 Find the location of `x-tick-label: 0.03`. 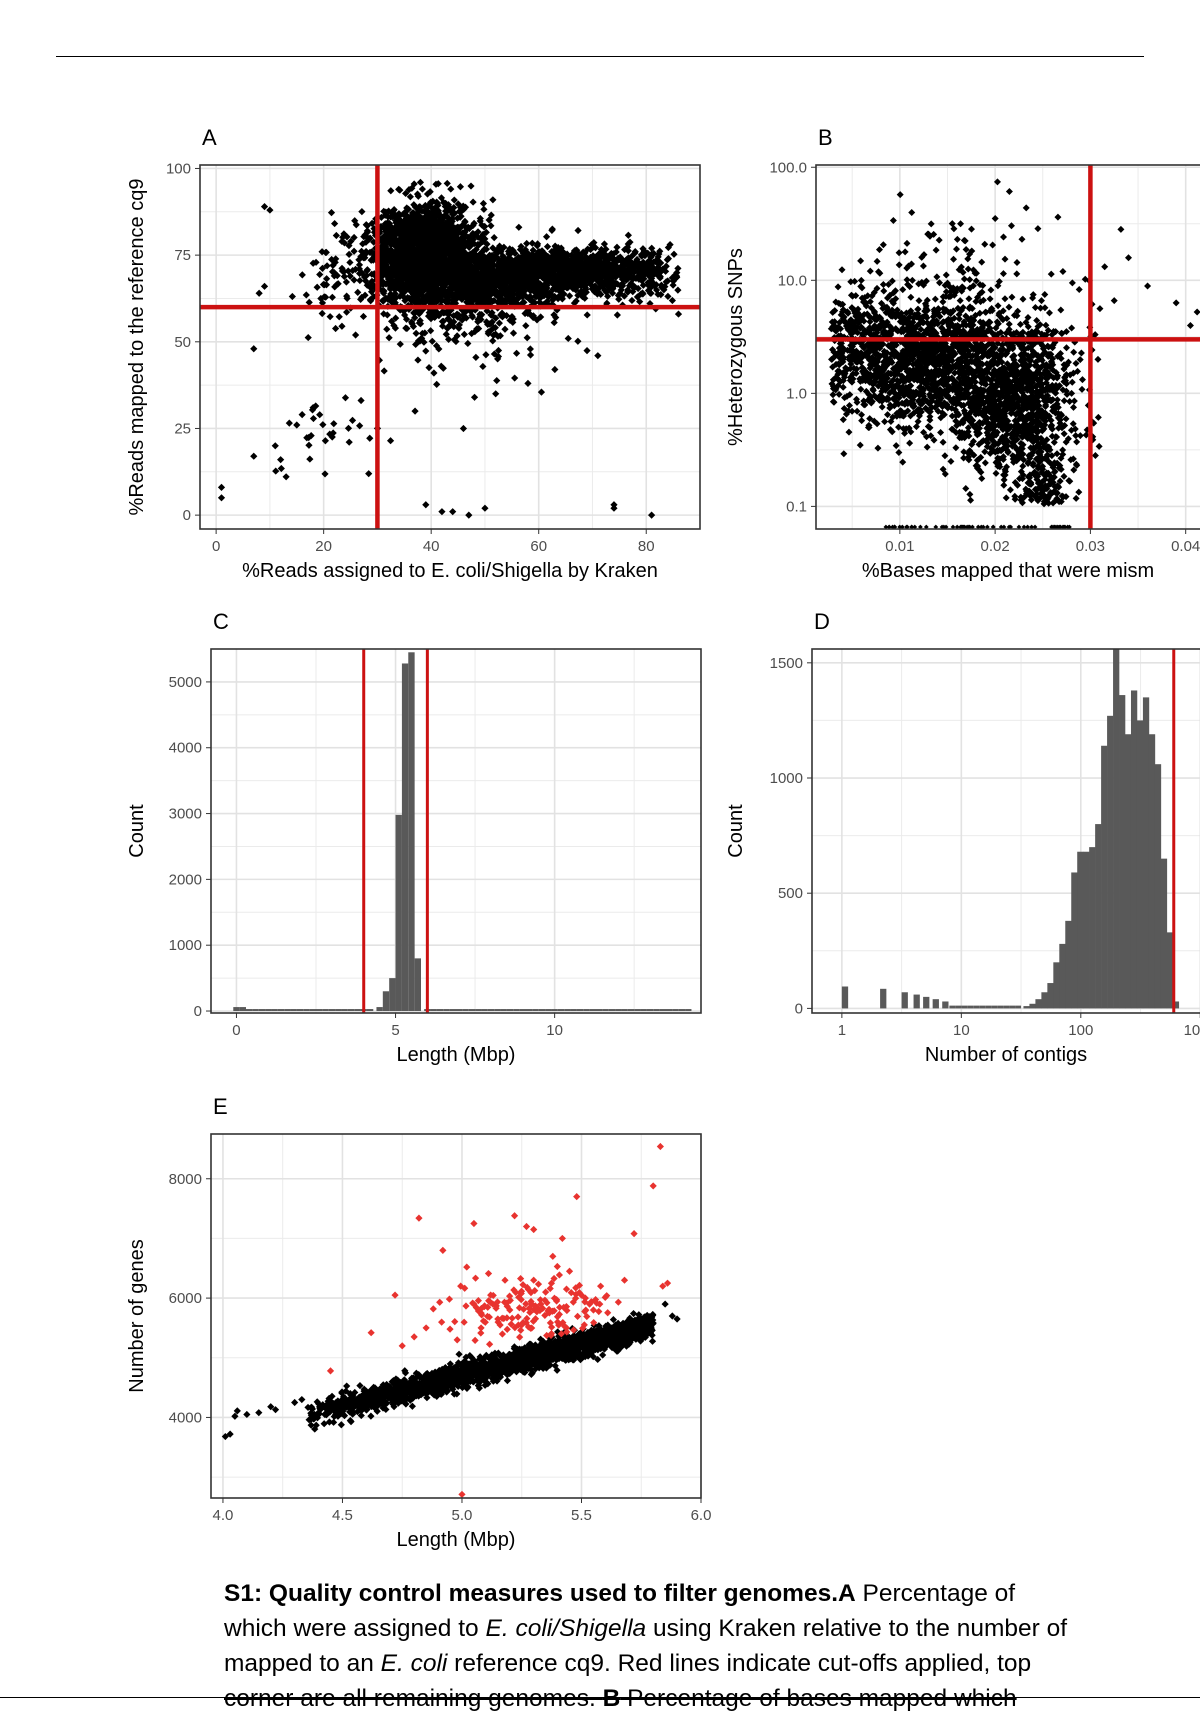

x-tick-label: 0.03 is located at coordinates (1090, 546).